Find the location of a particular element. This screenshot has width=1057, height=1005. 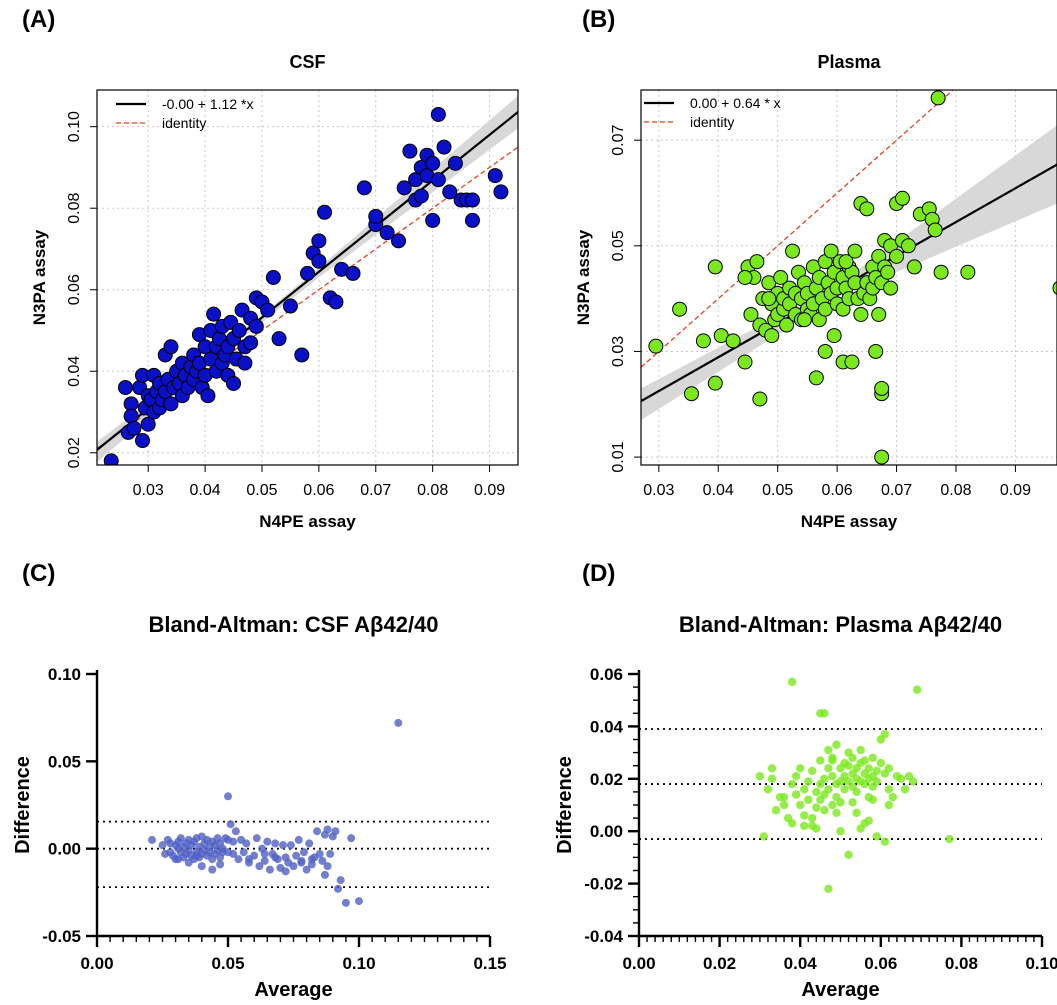

y-axis-label: Difference is located at coordinates (565, 805).